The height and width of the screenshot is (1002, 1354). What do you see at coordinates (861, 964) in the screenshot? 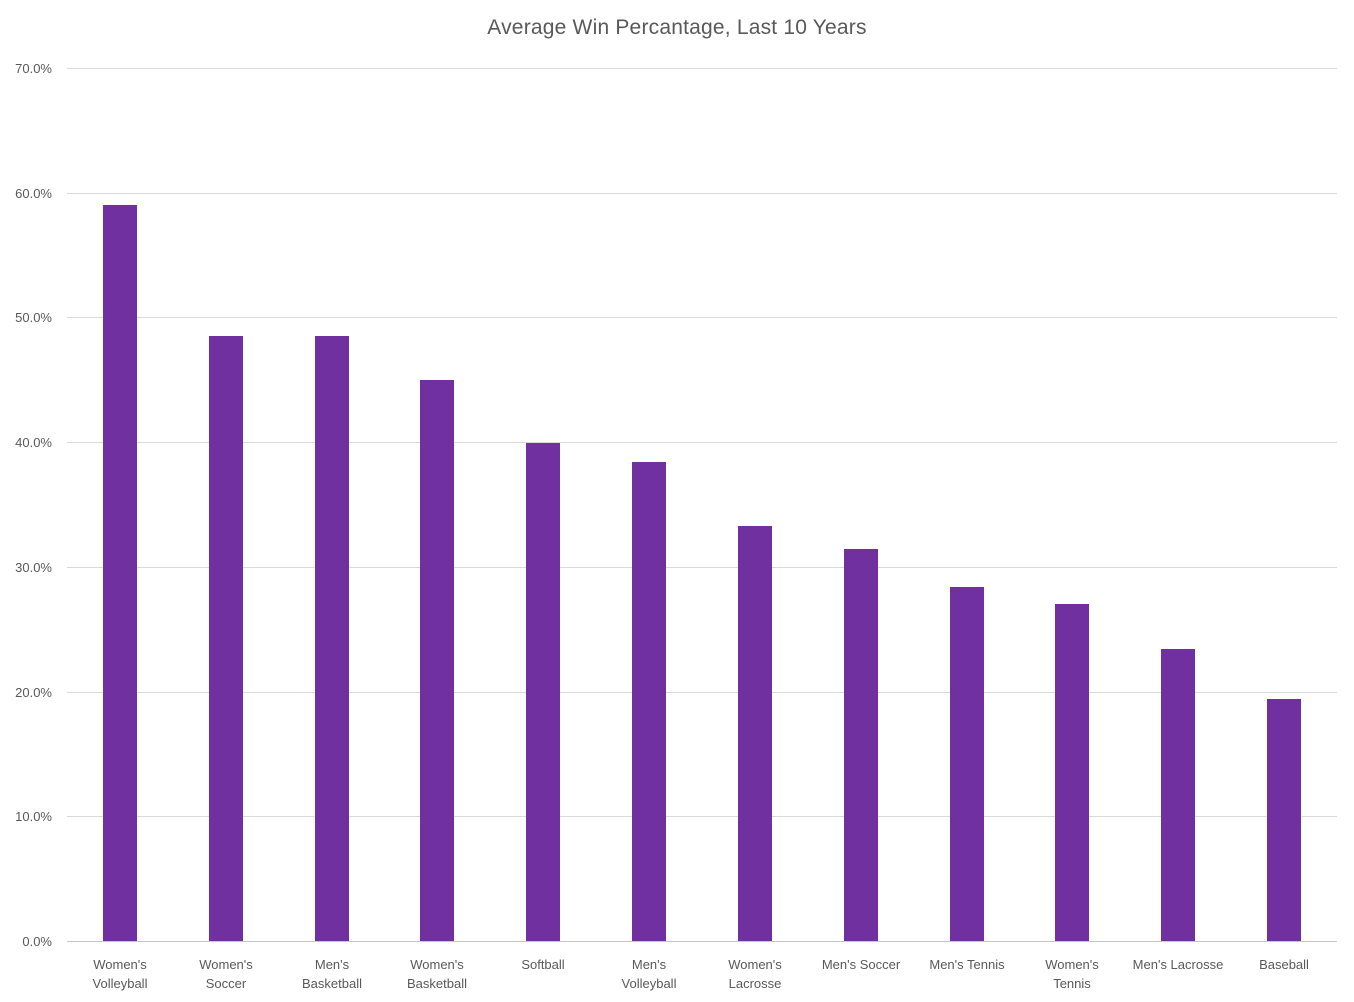
I see `x-axis-category-label: Men's Soccer` at bounding box center [861, 964].